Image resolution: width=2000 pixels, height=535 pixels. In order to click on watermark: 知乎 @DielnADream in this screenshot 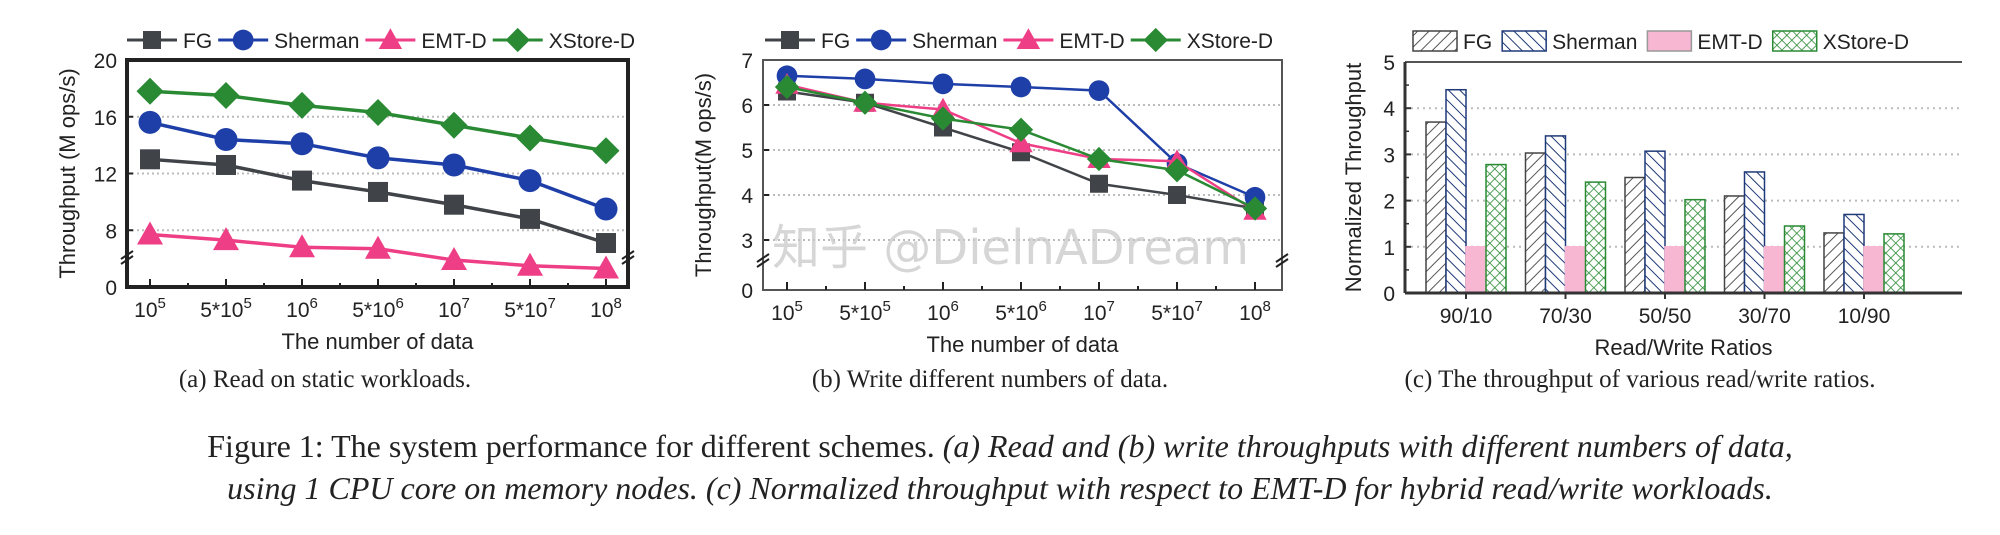, I will do `click(1011, 248)`.